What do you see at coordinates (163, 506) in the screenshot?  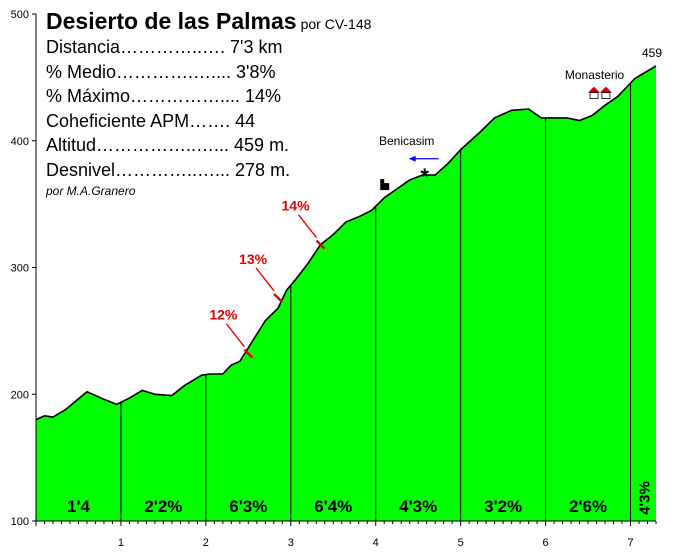 I see `segment-grade-label: 2'2%` at bounding box center [163, 506].